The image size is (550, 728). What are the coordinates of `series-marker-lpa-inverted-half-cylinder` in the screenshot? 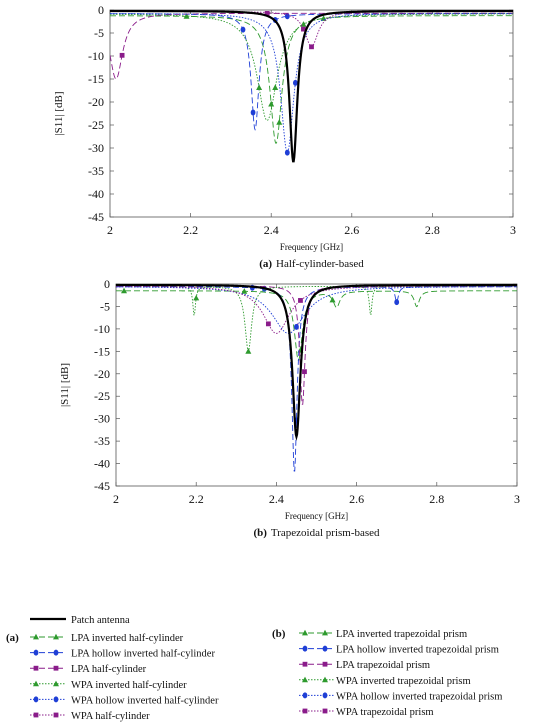 It's located at (271, 103).